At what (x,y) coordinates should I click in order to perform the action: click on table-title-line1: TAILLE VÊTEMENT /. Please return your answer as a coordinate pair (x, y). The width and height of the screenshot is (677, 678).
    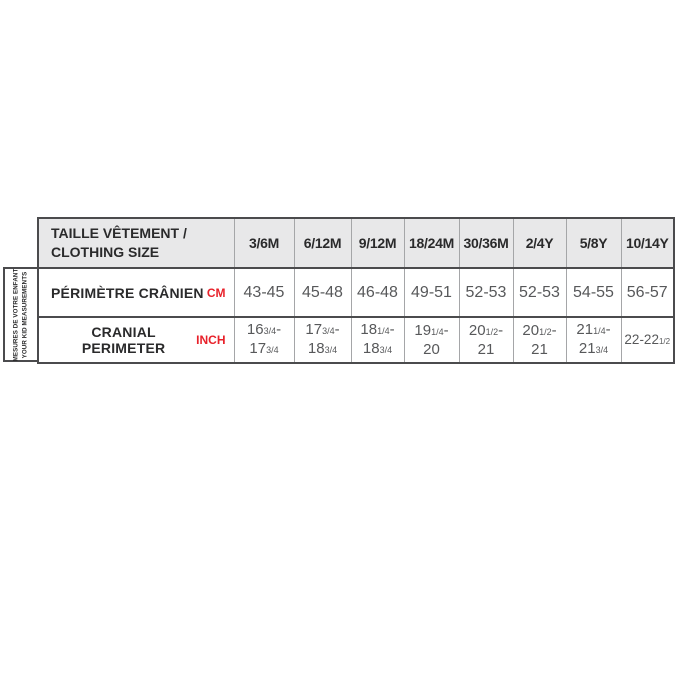
    Looking at the image, I should click on (119, 233).